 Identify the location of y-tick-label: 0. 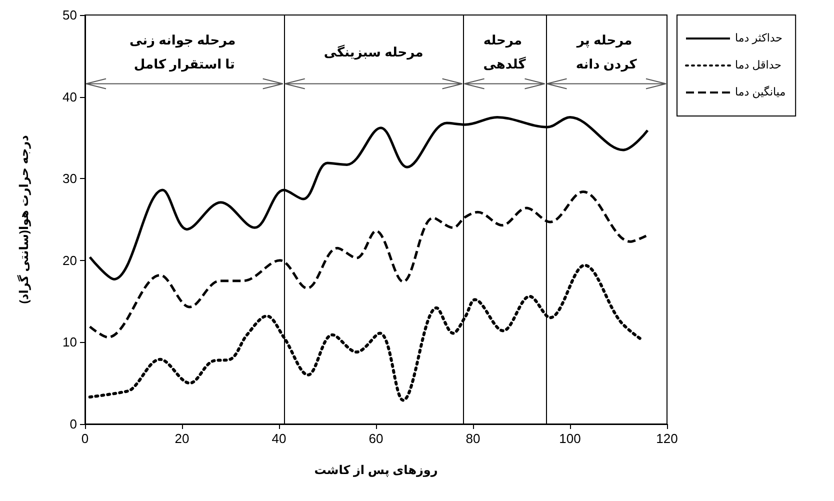
(73, 424).